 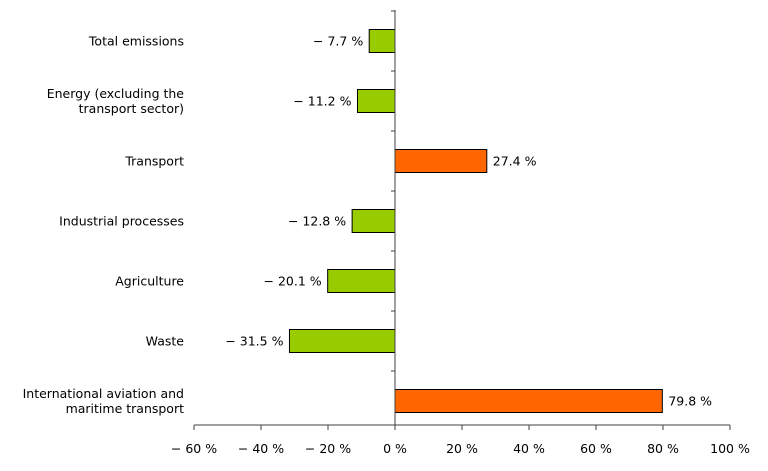 What do you see at coordinates (338, 41) in the screenshot?
I see `value-label-1: − 7.7 %` at bounding box center [338, 41].